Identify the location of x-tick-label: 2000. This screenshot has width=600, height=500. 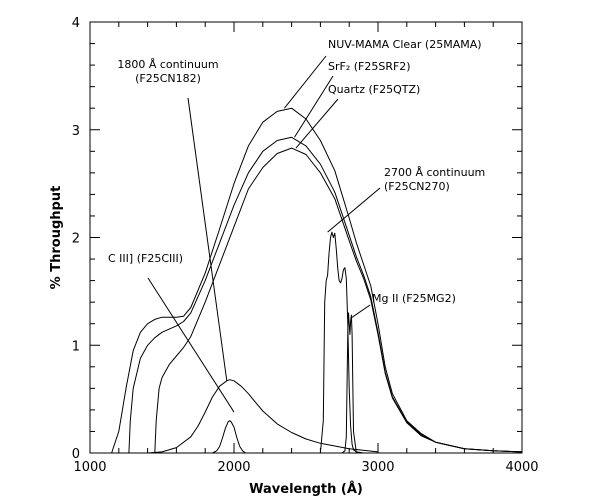
(233, 467).